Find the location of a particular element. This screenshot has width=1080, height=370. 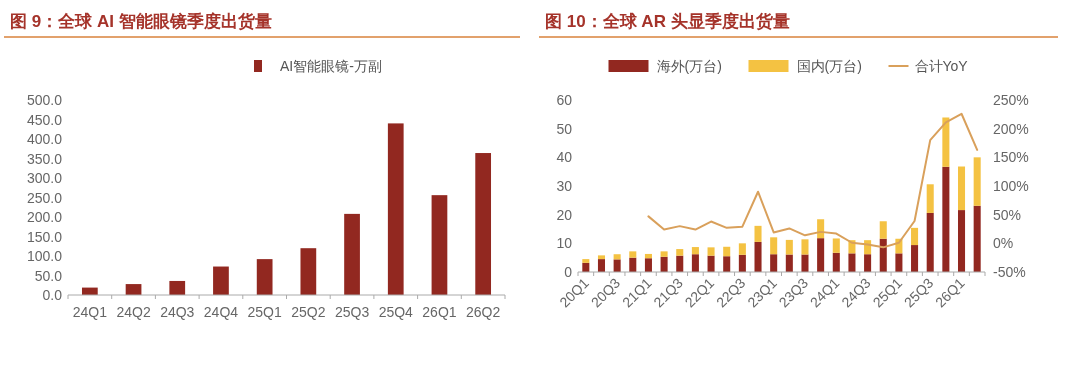

x-tick-label: 26Q1 is located at coordinates (439, 312).